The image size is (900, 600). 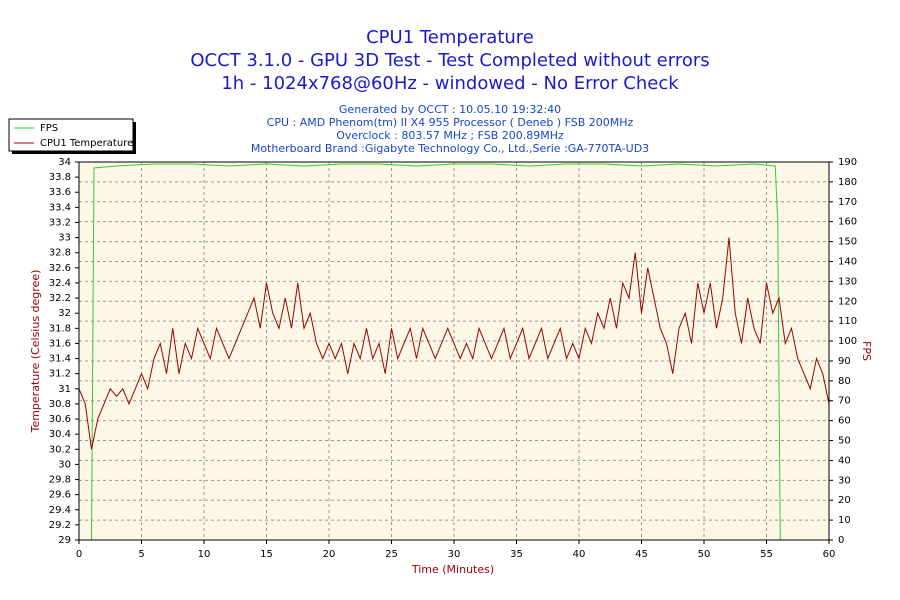 I want to click on y2-tick-label: 110, so click(x=847, y=321).